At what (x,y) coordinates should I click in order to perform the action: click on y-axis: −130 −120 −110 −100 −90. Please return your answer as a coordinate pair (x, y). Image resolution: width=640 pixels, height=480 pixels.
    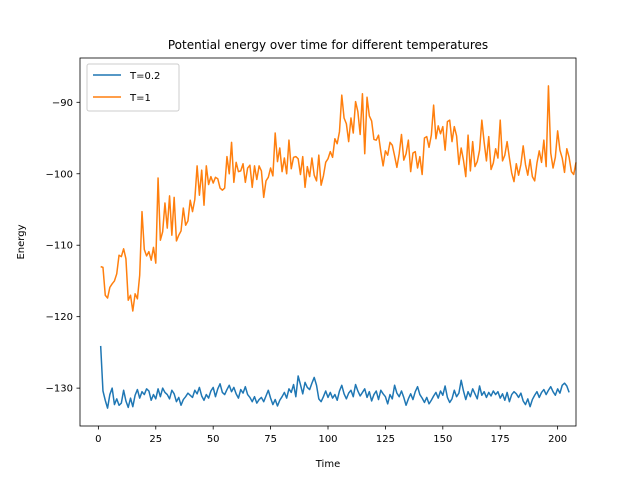
    Looking at the image, I should click on (63, 246).